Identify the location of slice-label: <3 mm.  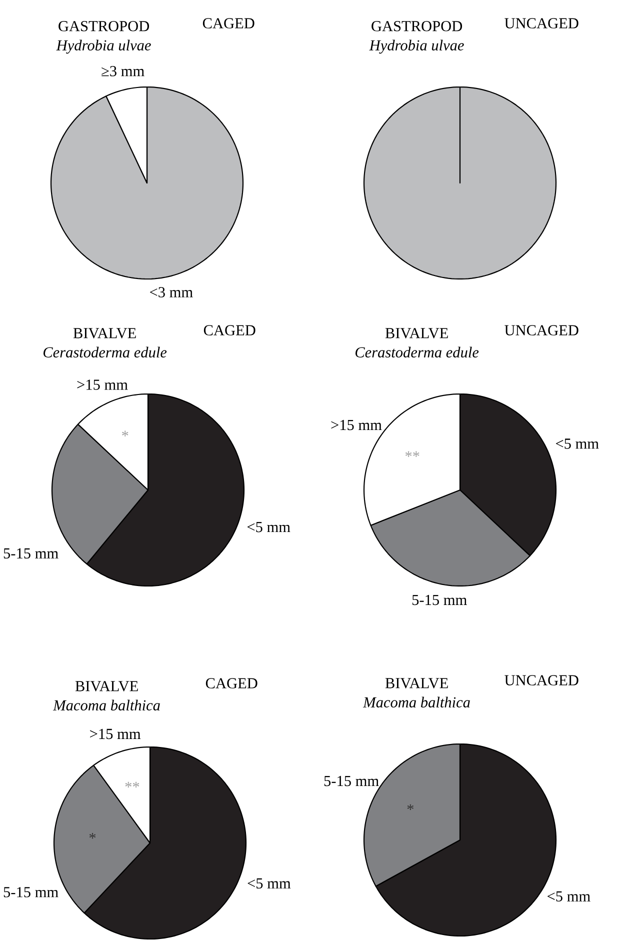
(171, 292).